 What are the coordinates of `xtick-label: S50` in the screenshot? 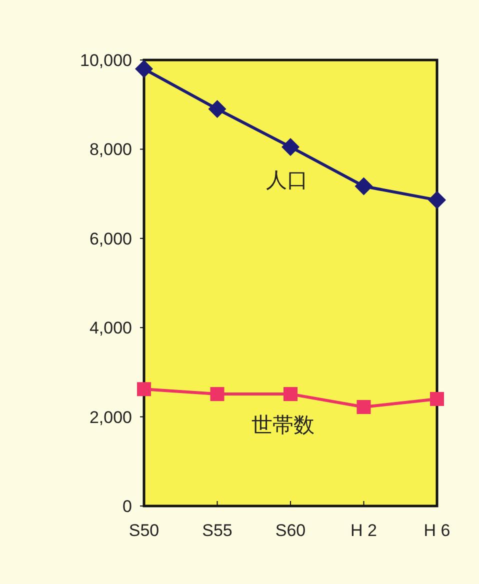 It's located at (144, 530).